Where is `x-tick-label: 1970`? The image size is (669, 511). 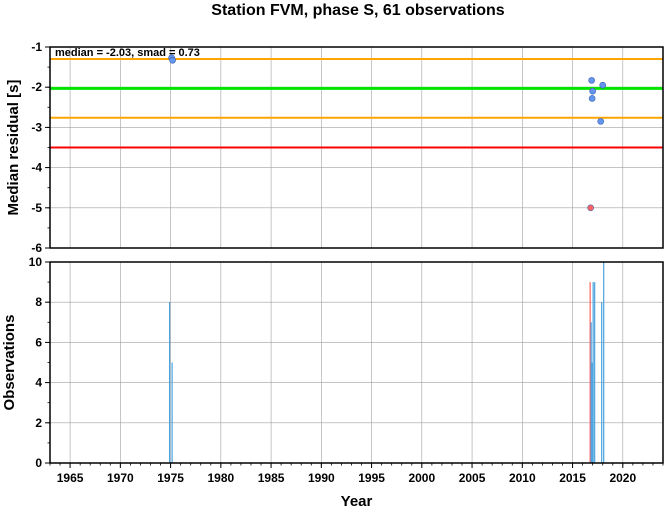 x-tick-label: 1970 is located at coordinates (120, 478).